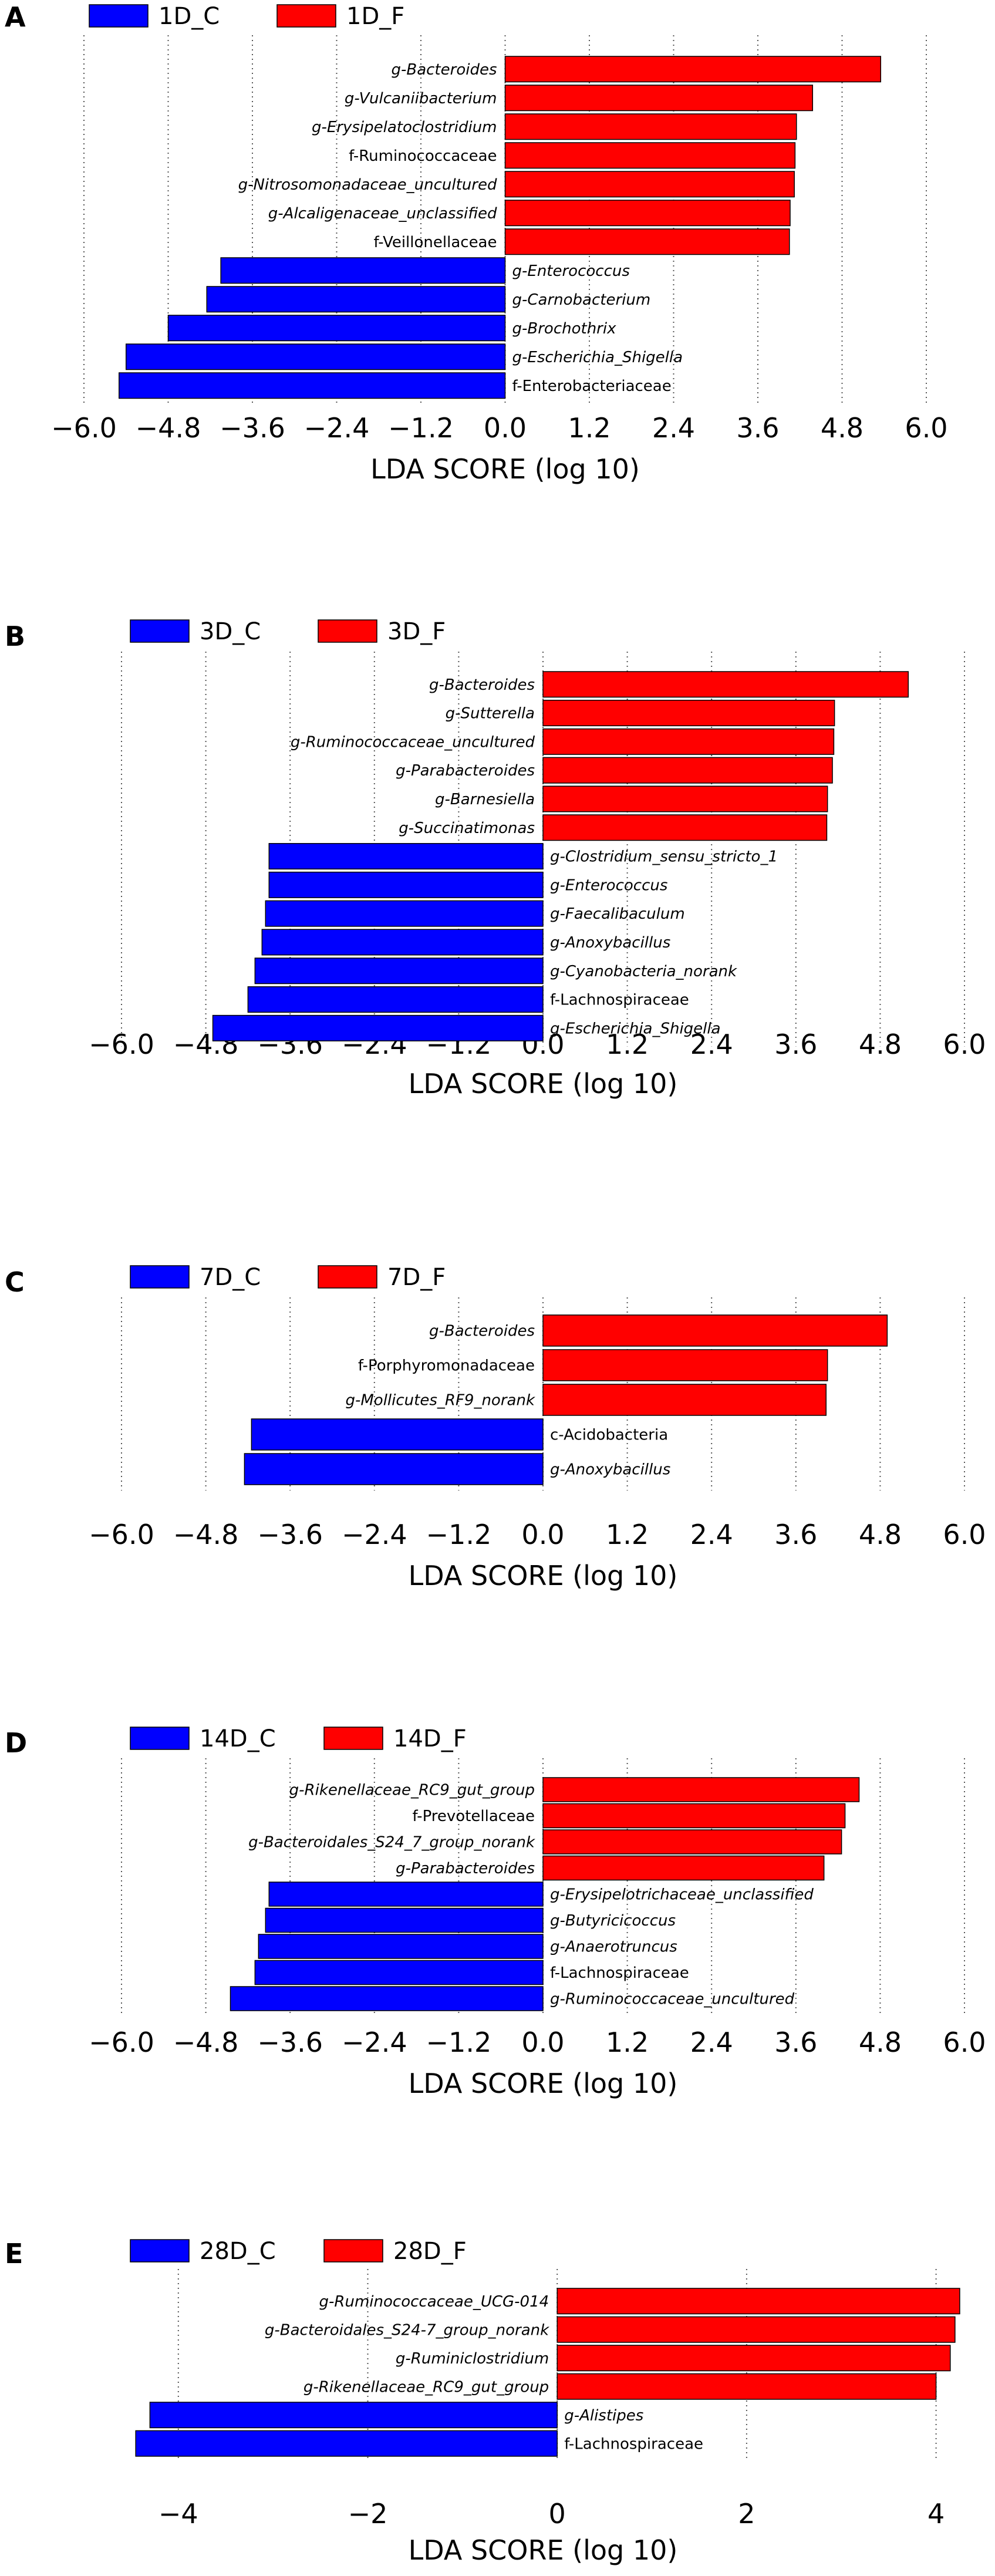 The height and width of the screenshot is (2576, 995). Describe the element at coordinates (404, 127) in the screenshot. I see `bar-label: g-Erysipelatoclostridium` at that location.